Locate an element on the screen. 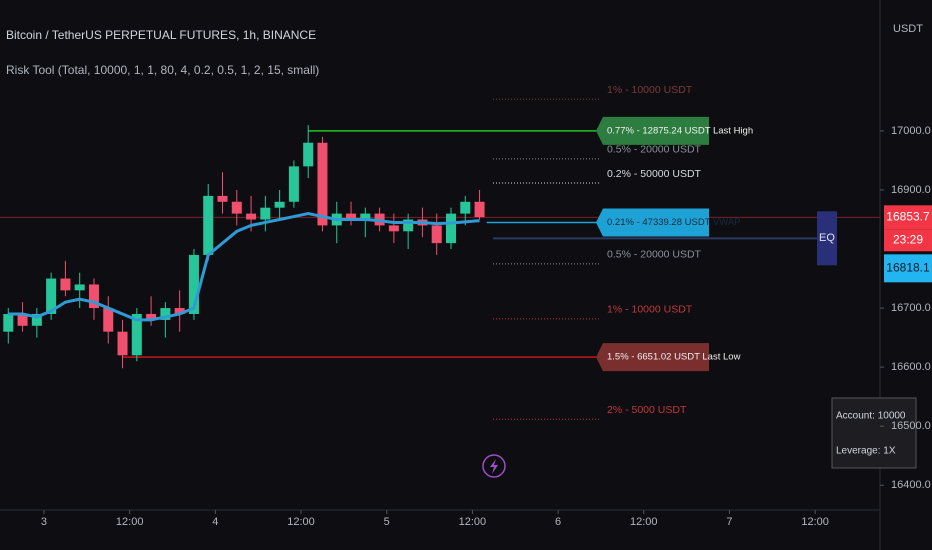 The height and width of the screenshot is (550, 932). y-tick-label: 16600.0 is located at coordinates (911, 367).